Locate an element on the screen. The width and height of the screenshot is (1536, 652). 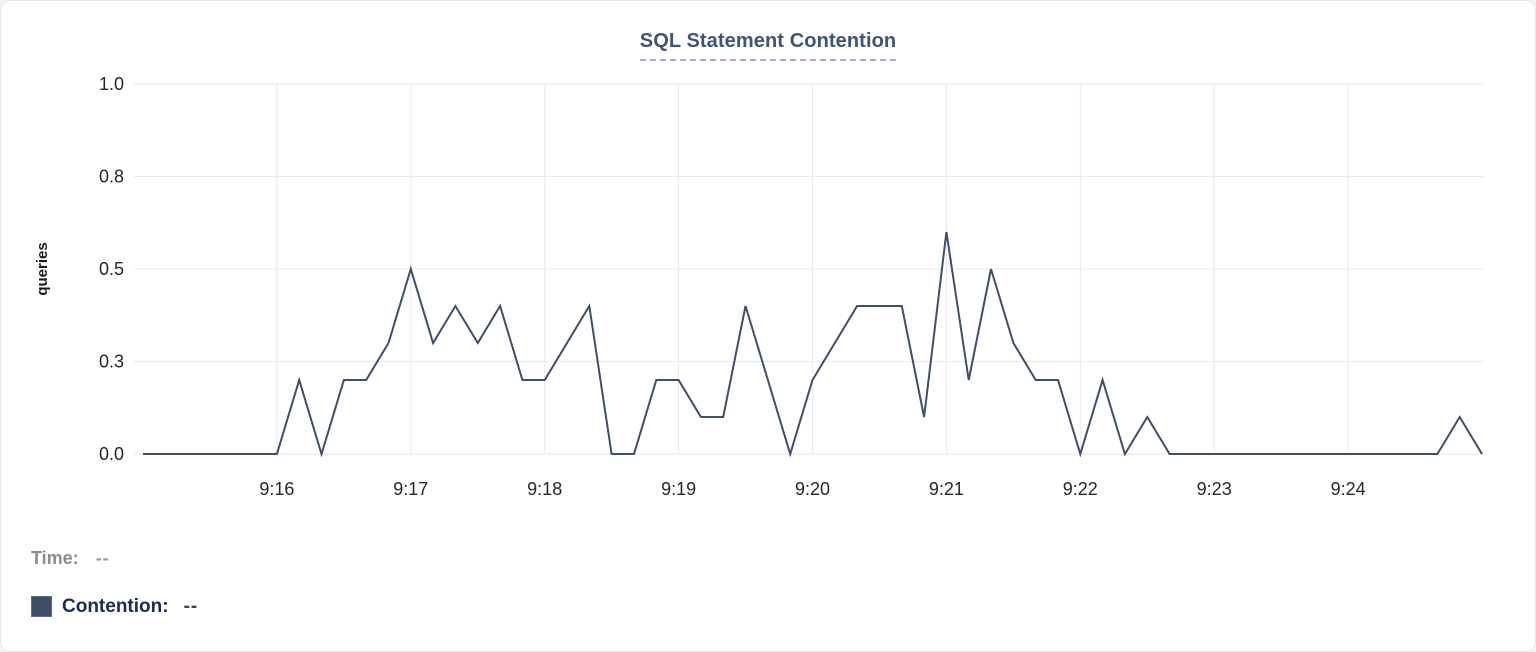
y-axis-label: queries is located at coordinates (42, 268).